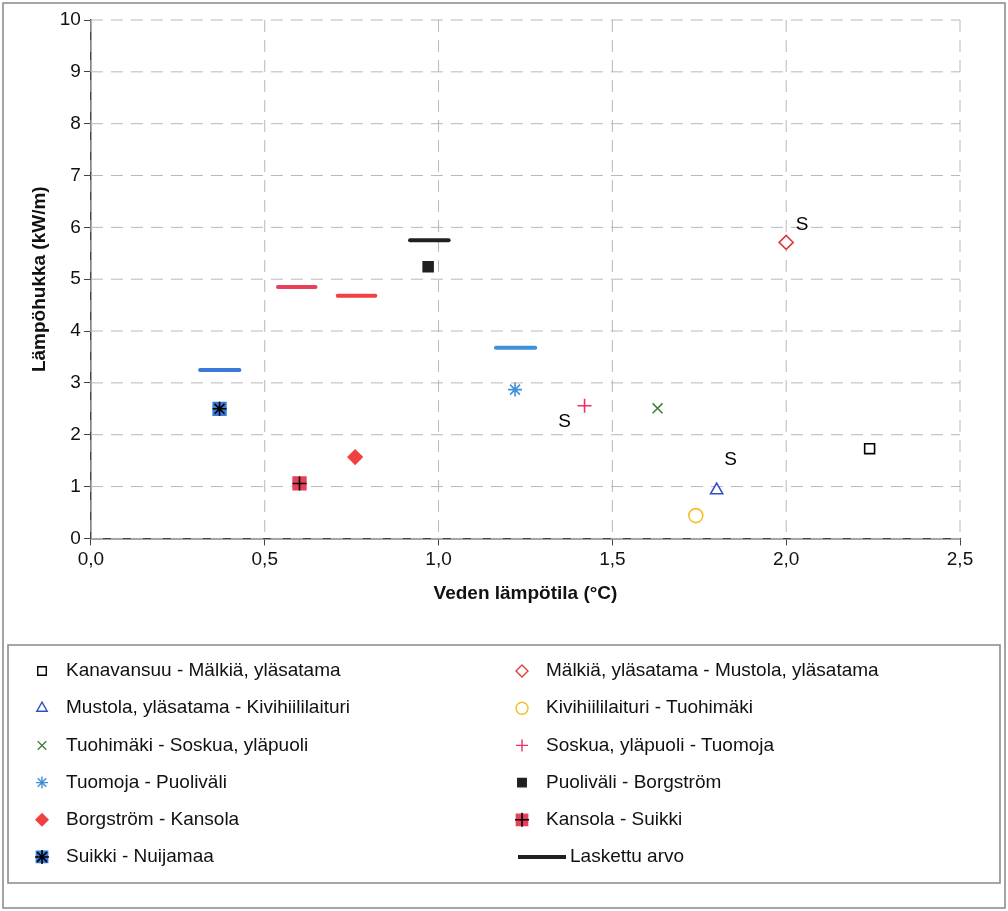 The height and width of the screenshot is (911, 1008). I want to click on legend-label: Tuohimäki - Soskua, yläpuoli, so click(187, 744).